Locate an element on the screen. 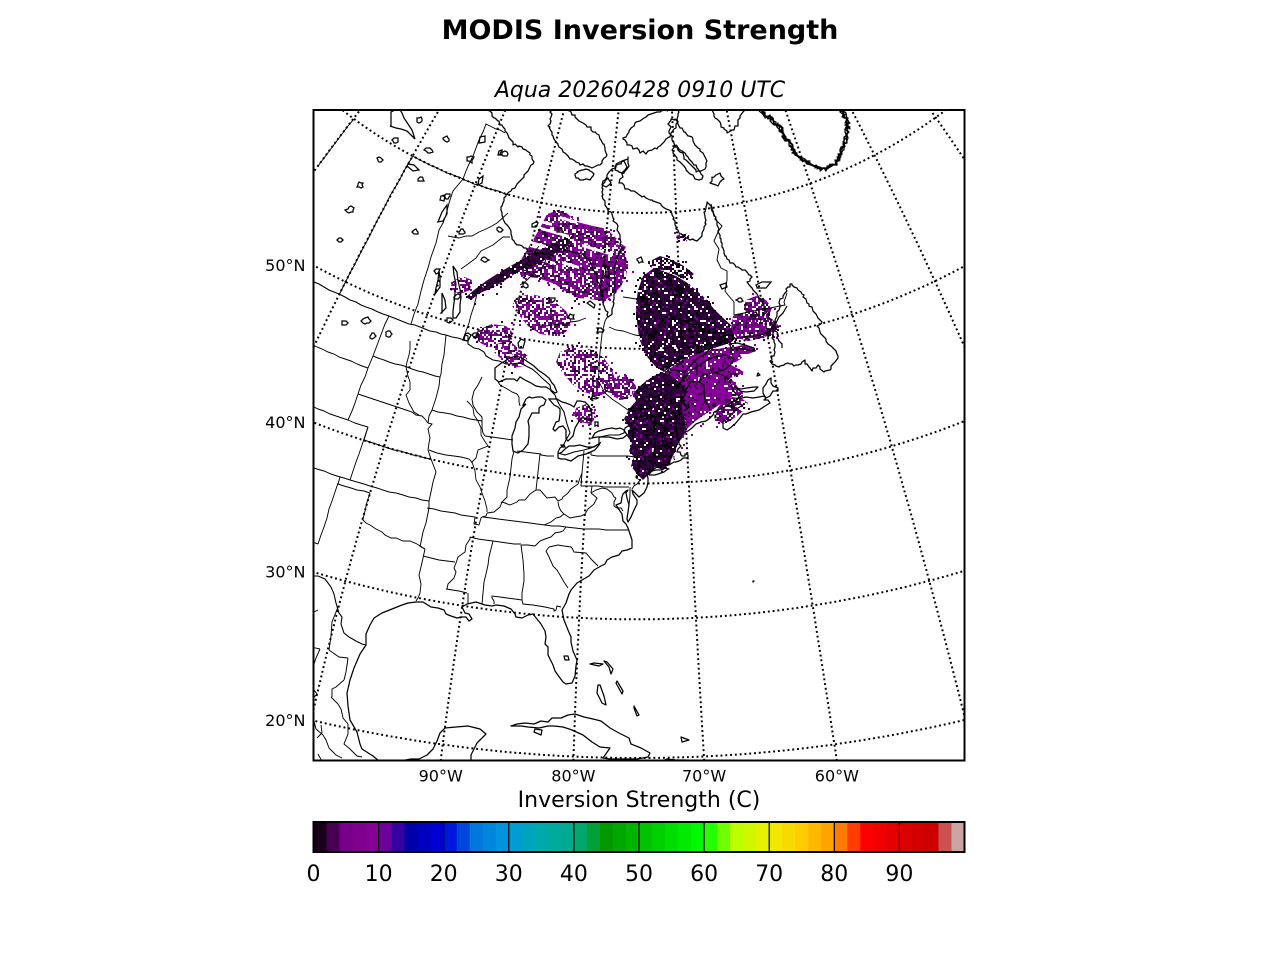  plot-title: MODIS Inversion Strength is located at coordinates (640, 30).